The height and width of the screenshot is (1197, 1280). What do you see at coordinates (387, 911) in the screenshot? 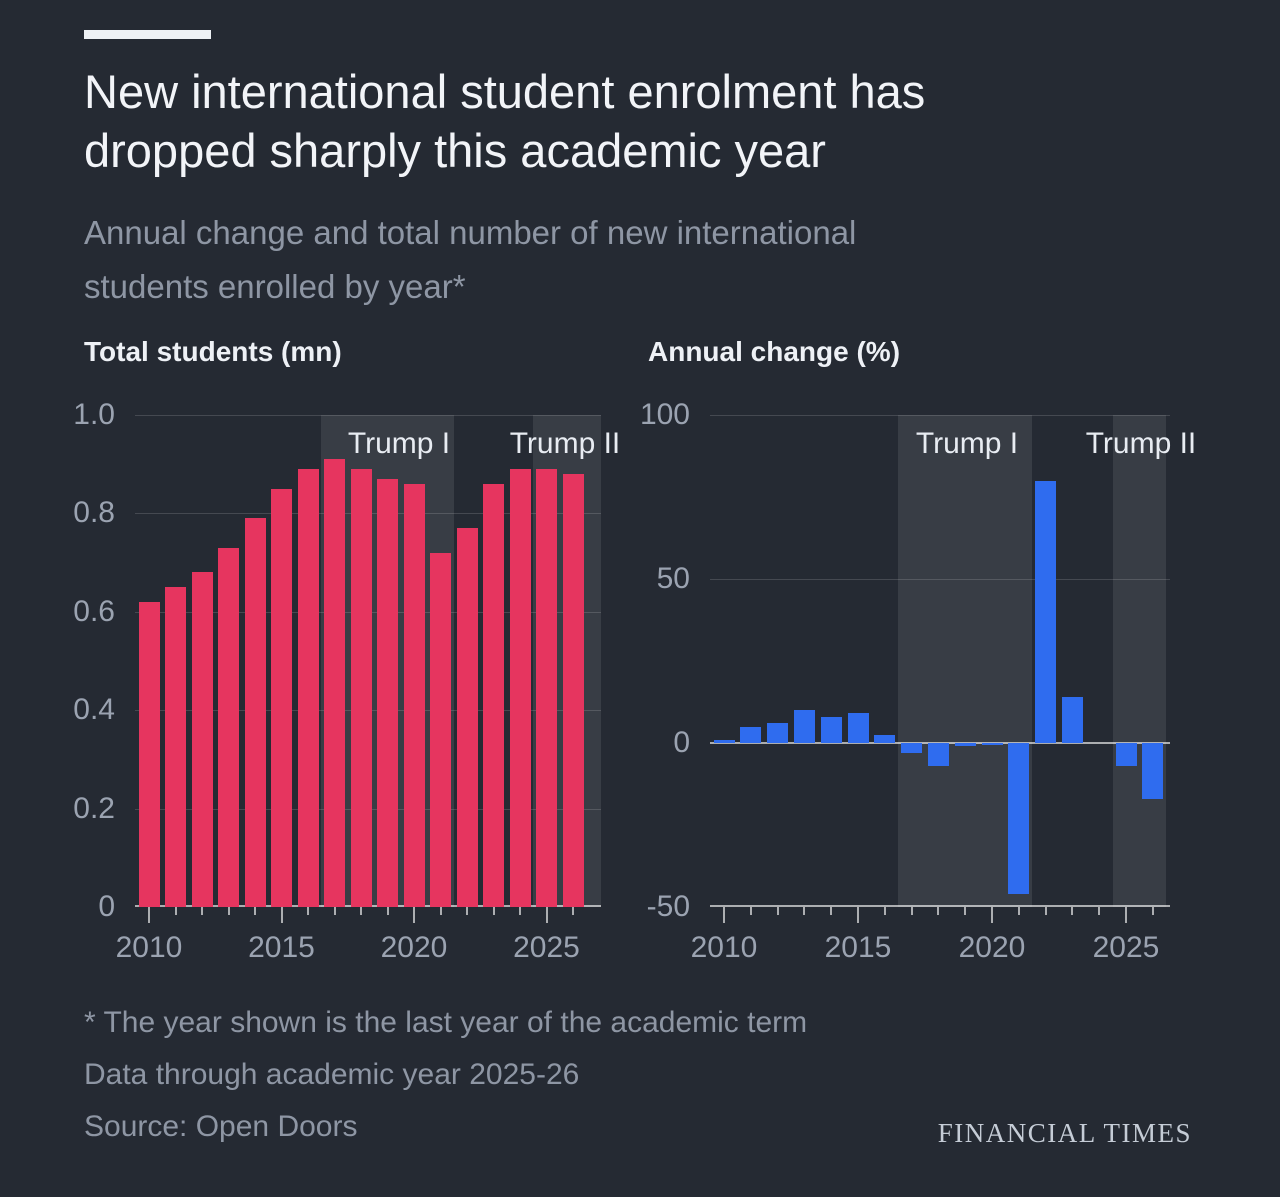
I see `x-axis-tick-2019` at bounding box center [387, 911].